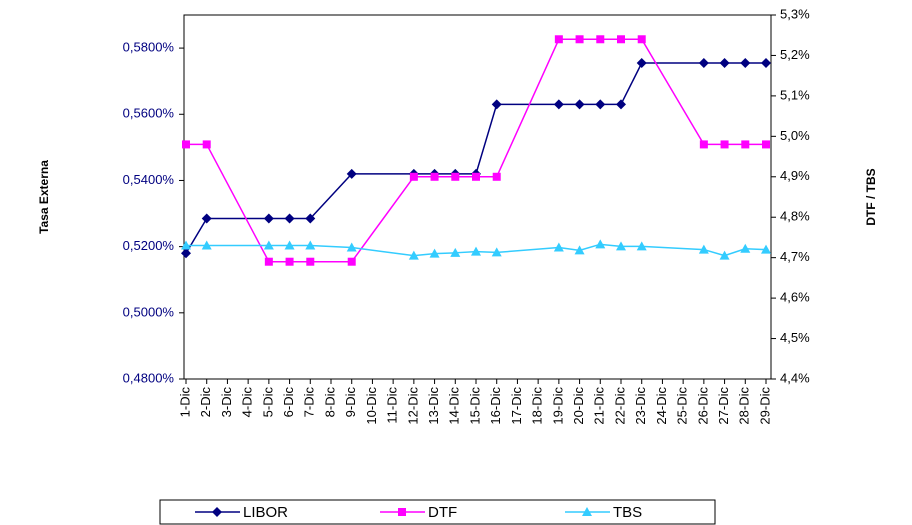  What do you see at coordinates (795, 216) in the screenshot?
I see `y2-tick-label: 4,8%` at bounding box center [795, 216].